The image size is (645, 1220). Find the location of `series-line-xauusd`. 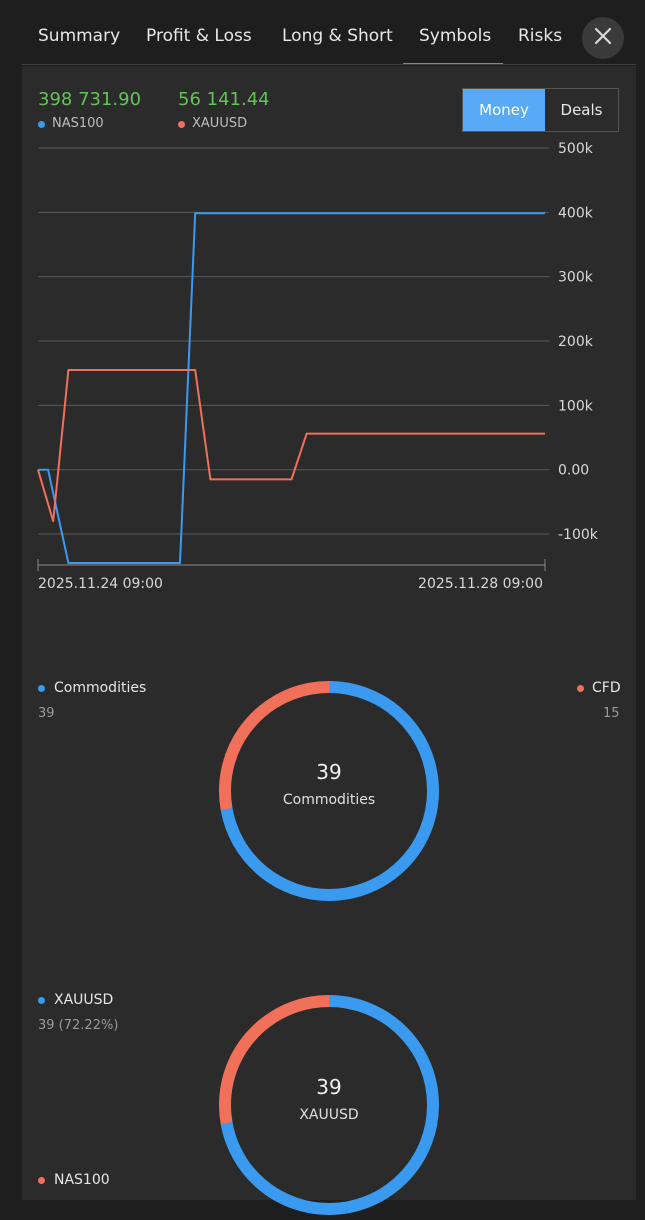

series-line-xauusd is located at coordinates (291, 446).